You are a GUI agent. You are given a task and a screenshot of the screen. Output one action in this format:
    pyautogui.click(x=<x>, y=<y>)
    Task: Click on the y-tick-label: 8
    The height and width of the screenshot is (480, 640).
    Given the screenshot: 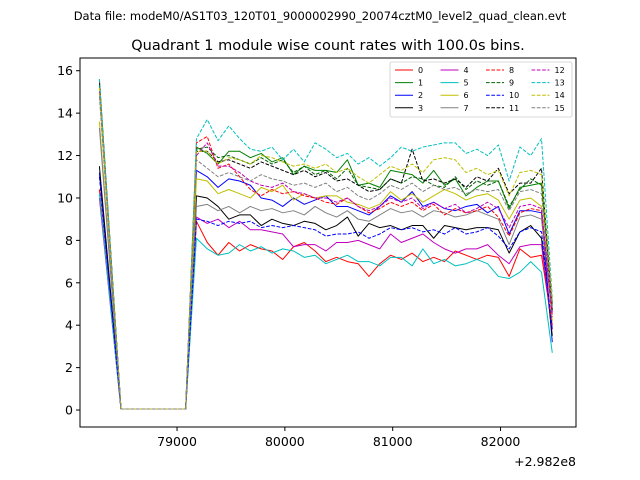 What is the action you would take?
    pyautogui.click(x=69, y=240)
    